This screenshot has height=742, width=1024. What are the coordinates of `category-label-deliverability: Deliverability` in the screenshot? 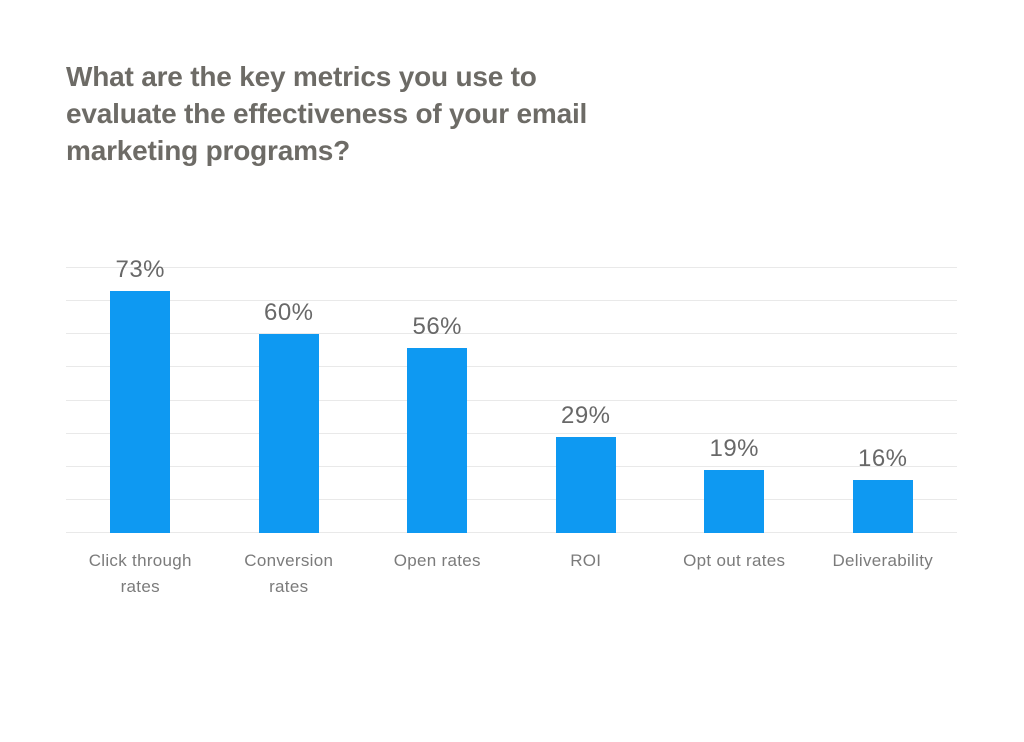 It's located at (883, 560).